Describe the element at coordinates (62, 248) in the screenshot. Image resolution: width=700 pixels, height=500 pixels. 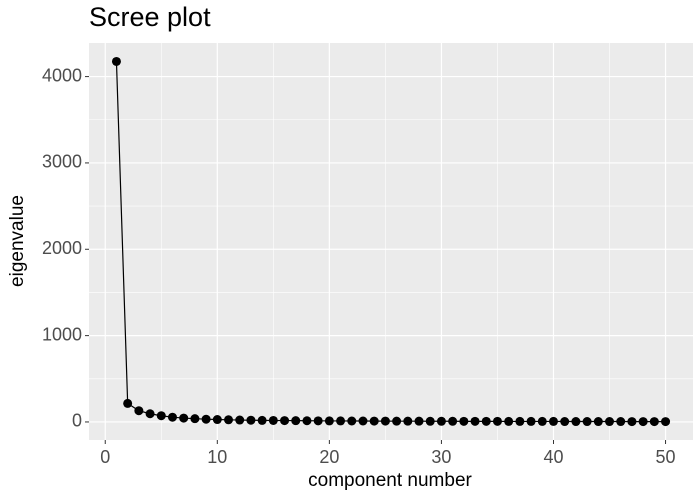
I see `y-tick-label: 2000` at that location.